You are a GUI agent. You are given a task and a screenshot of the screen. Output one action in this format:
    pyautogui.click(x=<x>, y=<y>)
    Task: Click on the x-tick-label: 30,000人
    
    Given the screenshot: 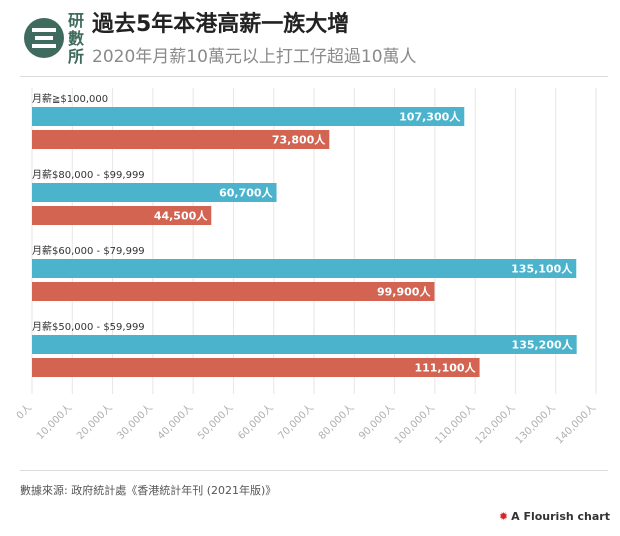 What is the action you would take?
    pyautogui.click(x=135, y=422)
    